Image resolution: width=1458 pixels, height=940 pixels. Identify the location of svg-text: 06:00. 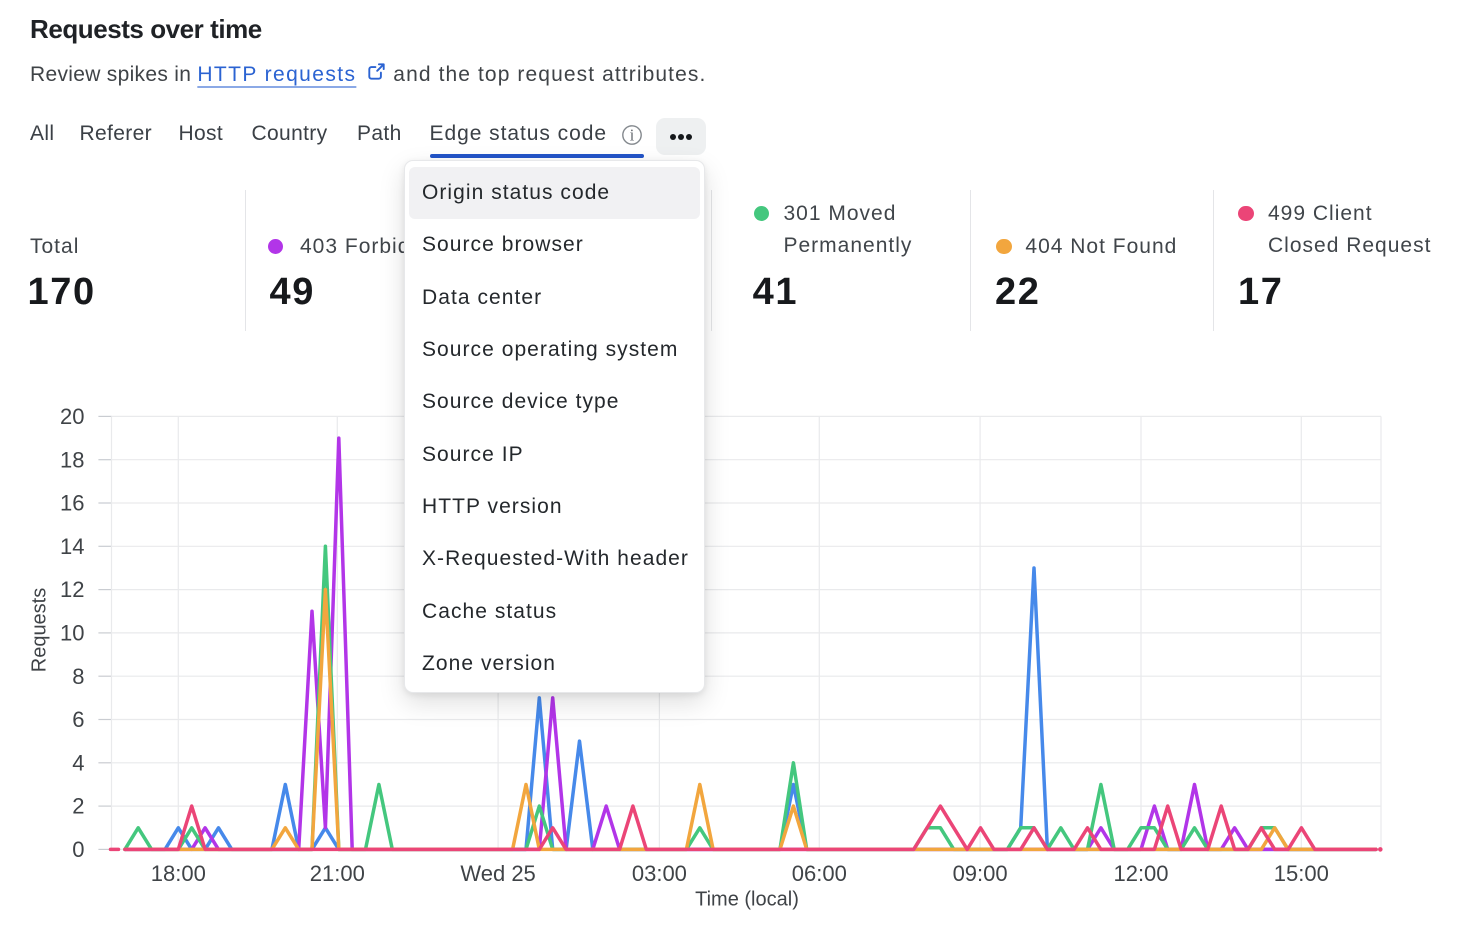
(819, 873).